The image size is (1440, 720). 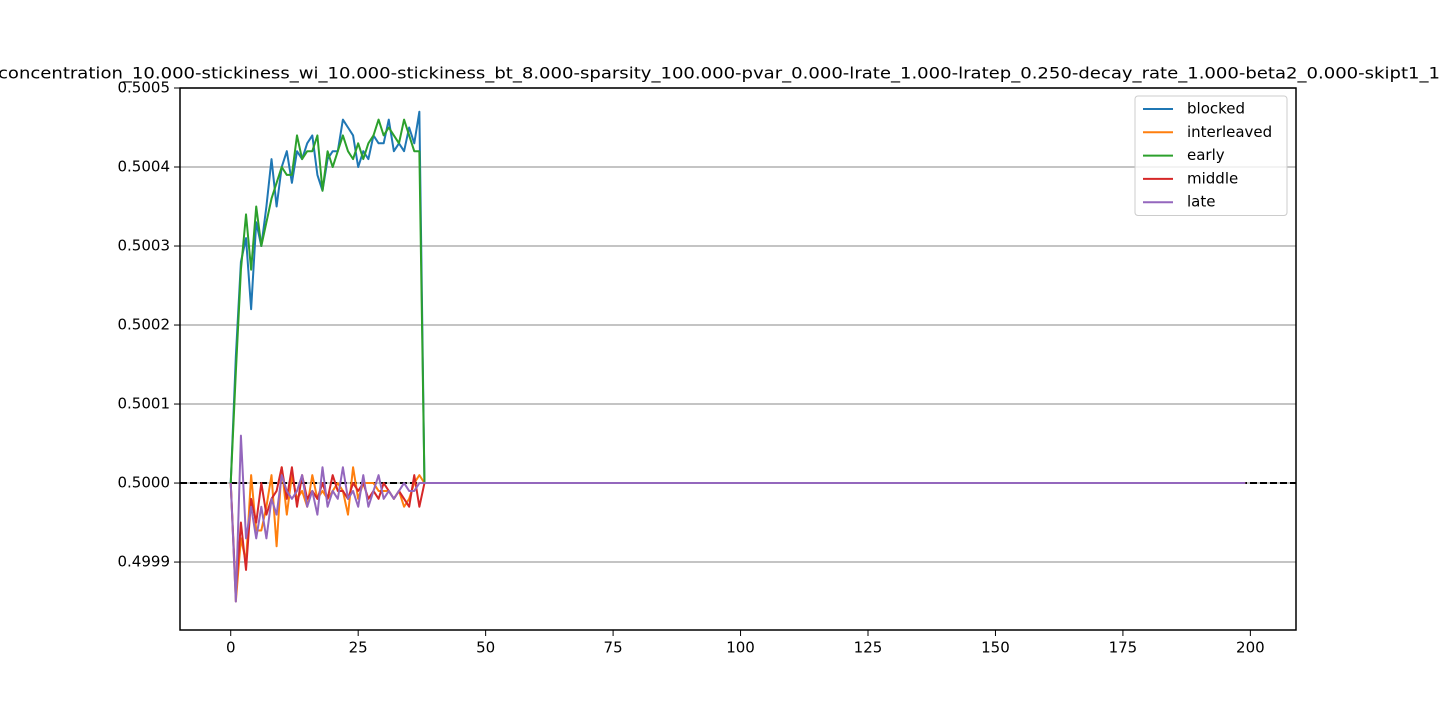 What do you see at coordinates (737, 530) in the screenshot?
I see `series-line` at bounding box center [737, 530].